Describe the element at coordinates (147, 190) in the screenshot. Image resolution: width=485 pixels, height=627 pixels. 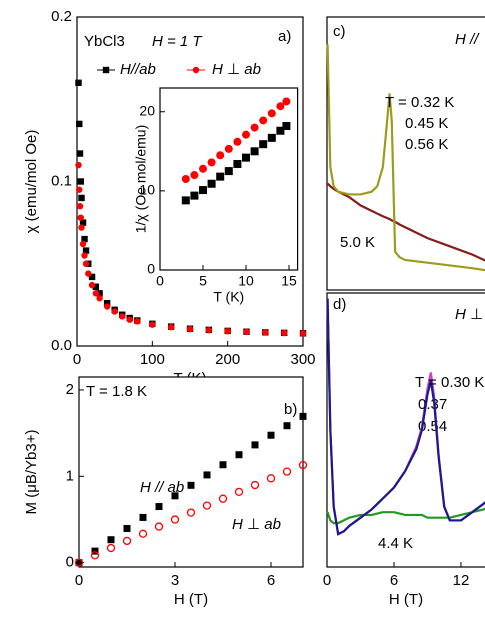
I see `y-tick-label: 10` at that location.